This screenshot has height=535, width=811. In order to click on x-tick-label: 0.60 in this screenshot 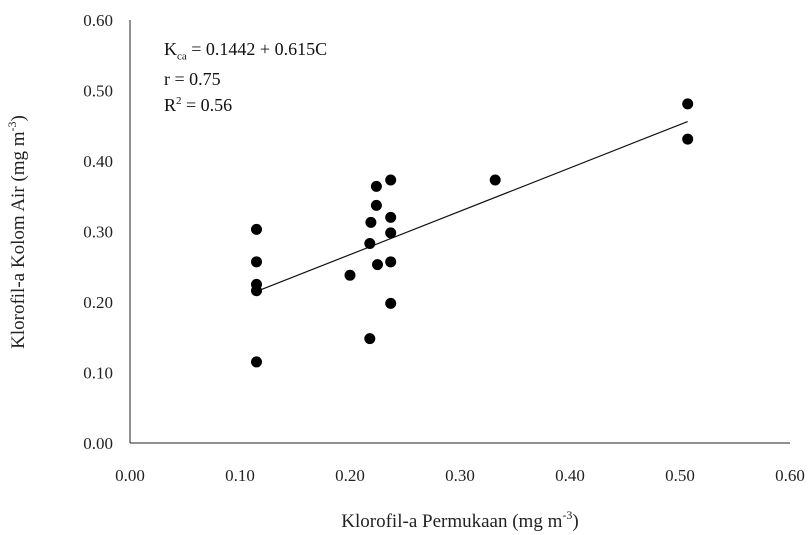, I will do `click(790, 475)`.